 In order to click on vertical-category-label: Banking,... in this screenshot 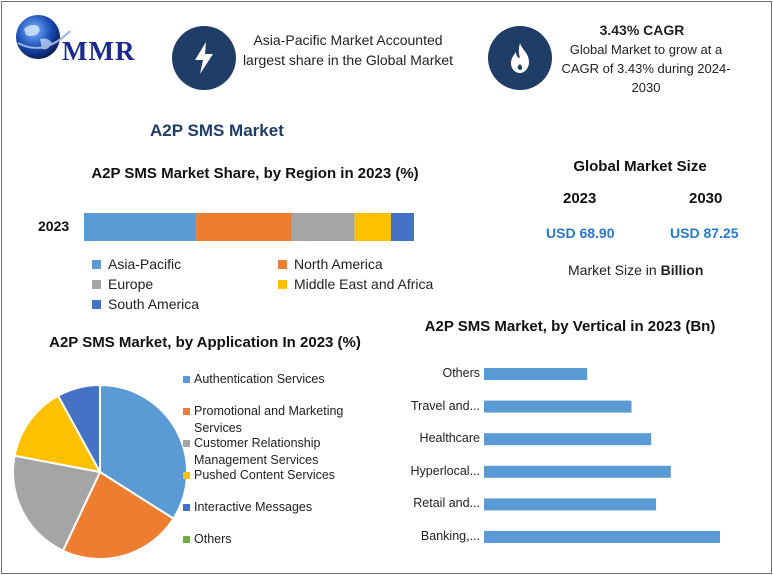, I will do `click(450, 536)`.